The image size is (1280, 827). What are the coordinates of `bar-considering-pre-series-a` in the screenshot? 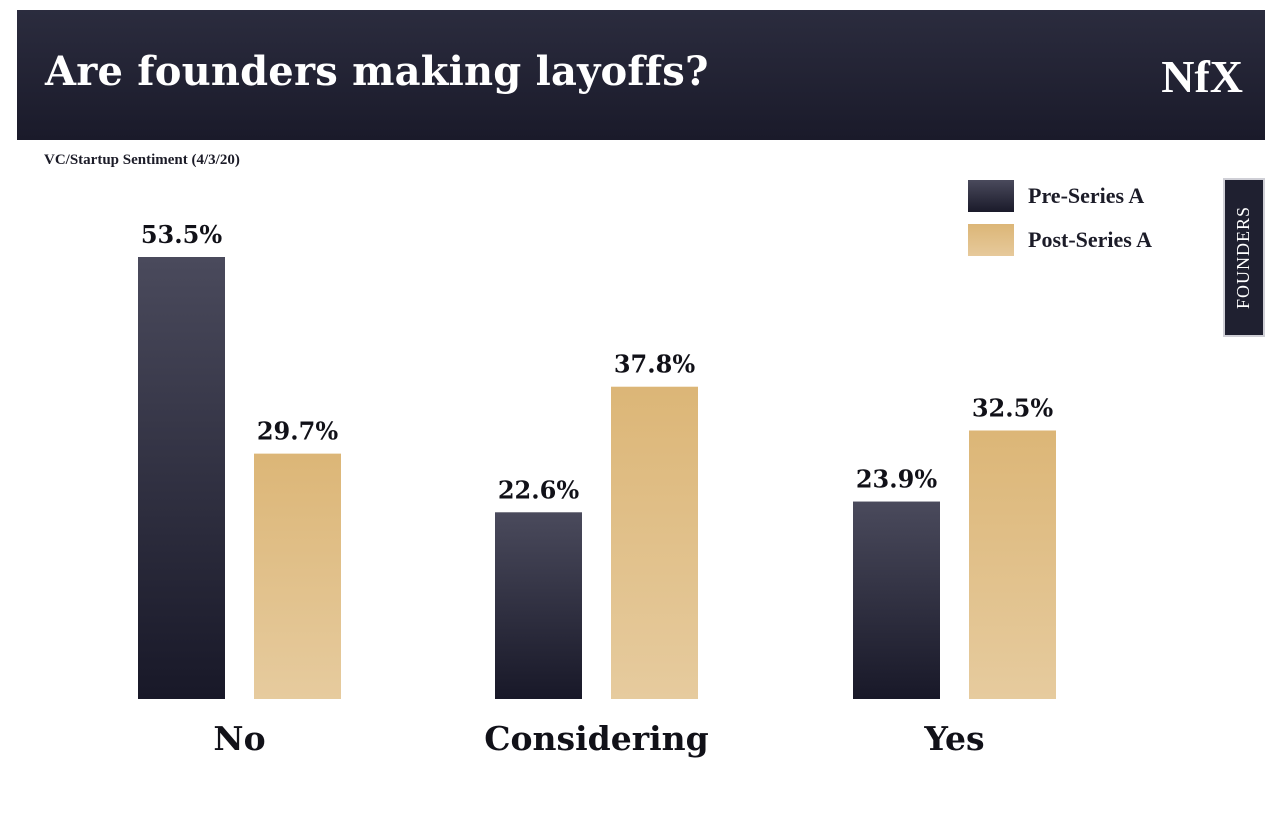 It's located at (538, 605).